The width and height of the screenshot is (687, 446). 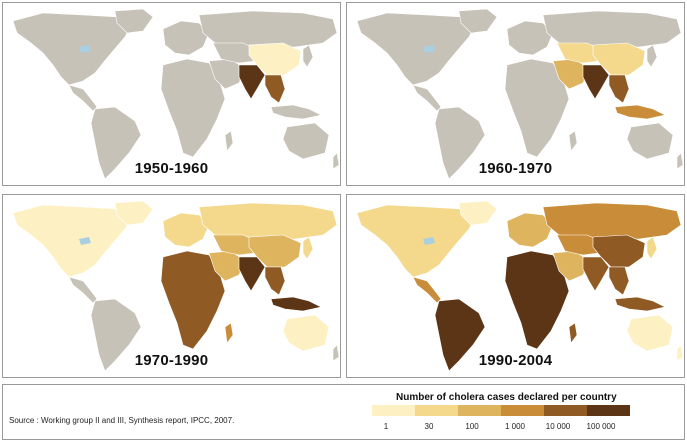 I want to click on footer-frame, so click(x=343, y=412).